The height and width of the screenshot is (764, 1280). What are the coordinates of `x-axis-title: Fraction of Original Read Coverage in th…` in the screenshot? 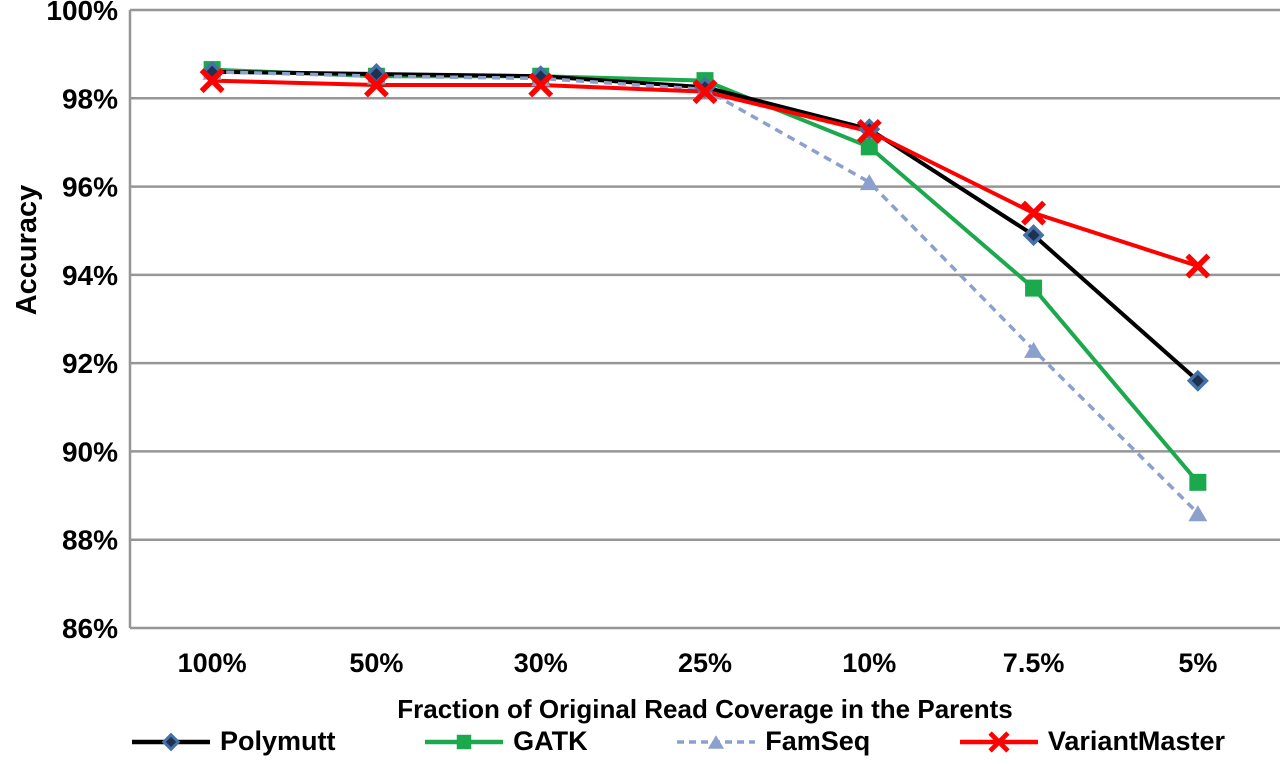 It's located at (705, 709).